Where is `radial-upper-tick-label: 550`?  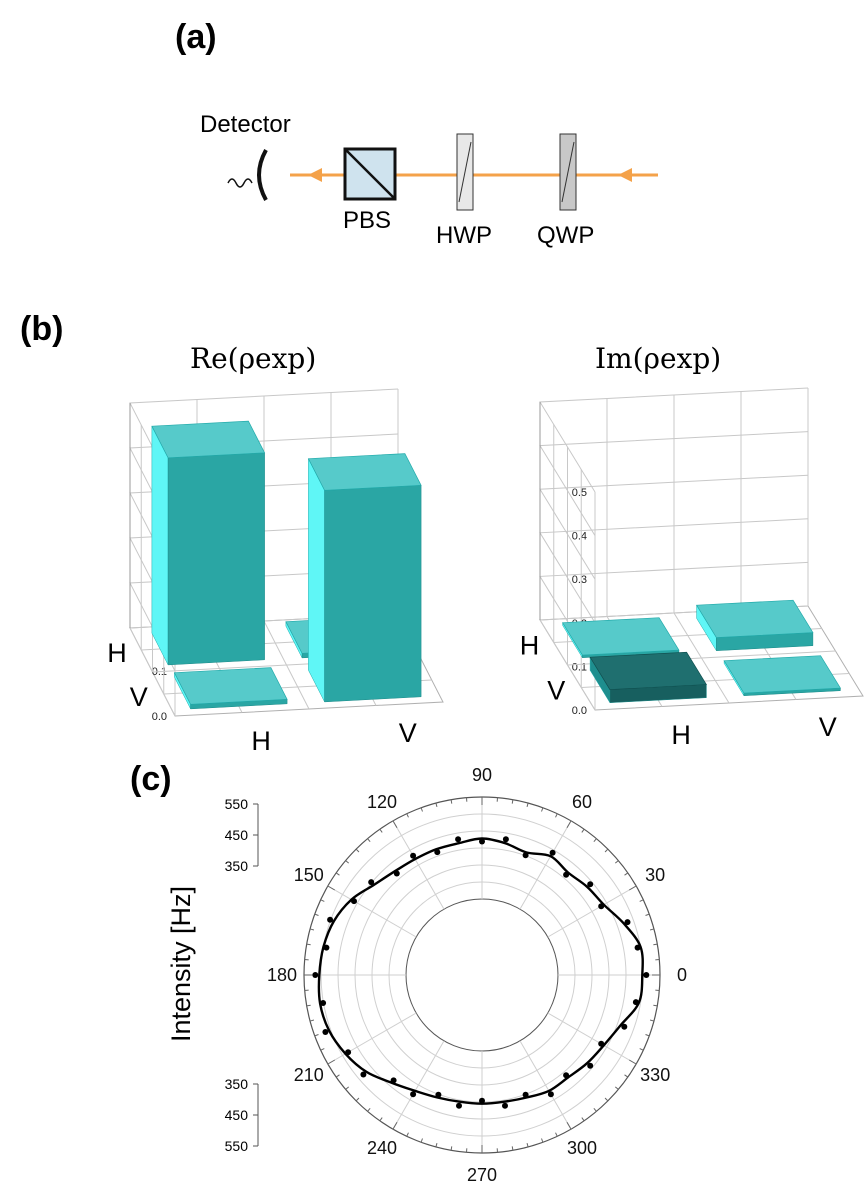 radial-upper-tick-label: 550 is located at coordinates (237, 804).